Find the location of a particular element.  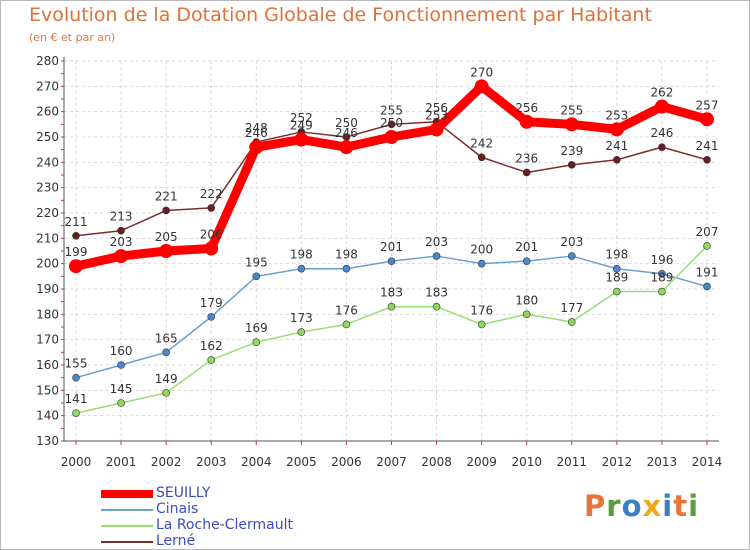

data-label: 149 is located at coordinates (166, 379).